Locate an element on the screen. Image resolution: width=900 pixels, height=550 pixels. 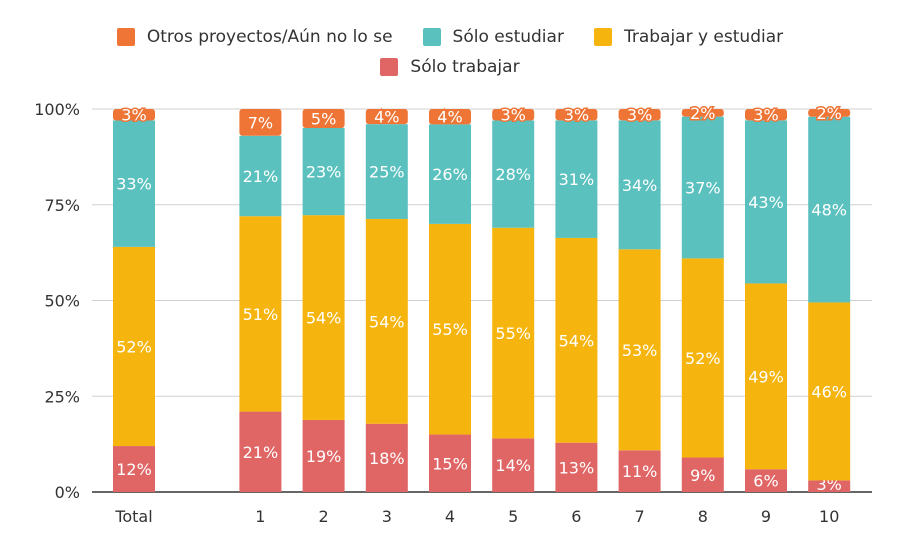
legend-item: Trabajar y estudiar is located at coordinates (688, 37).